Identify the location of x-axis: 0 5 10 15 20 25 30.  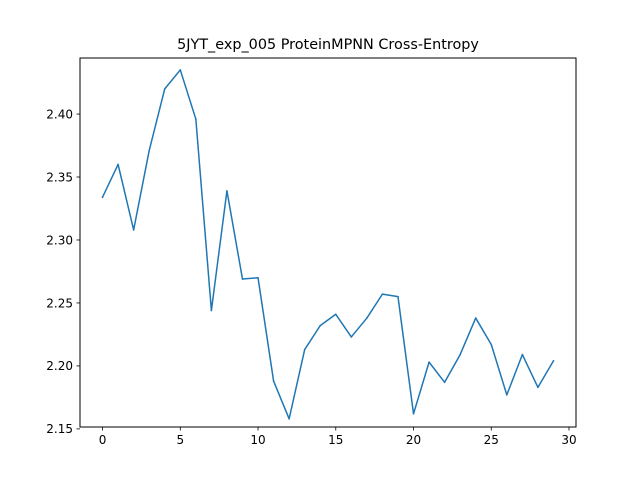
(338, 437).